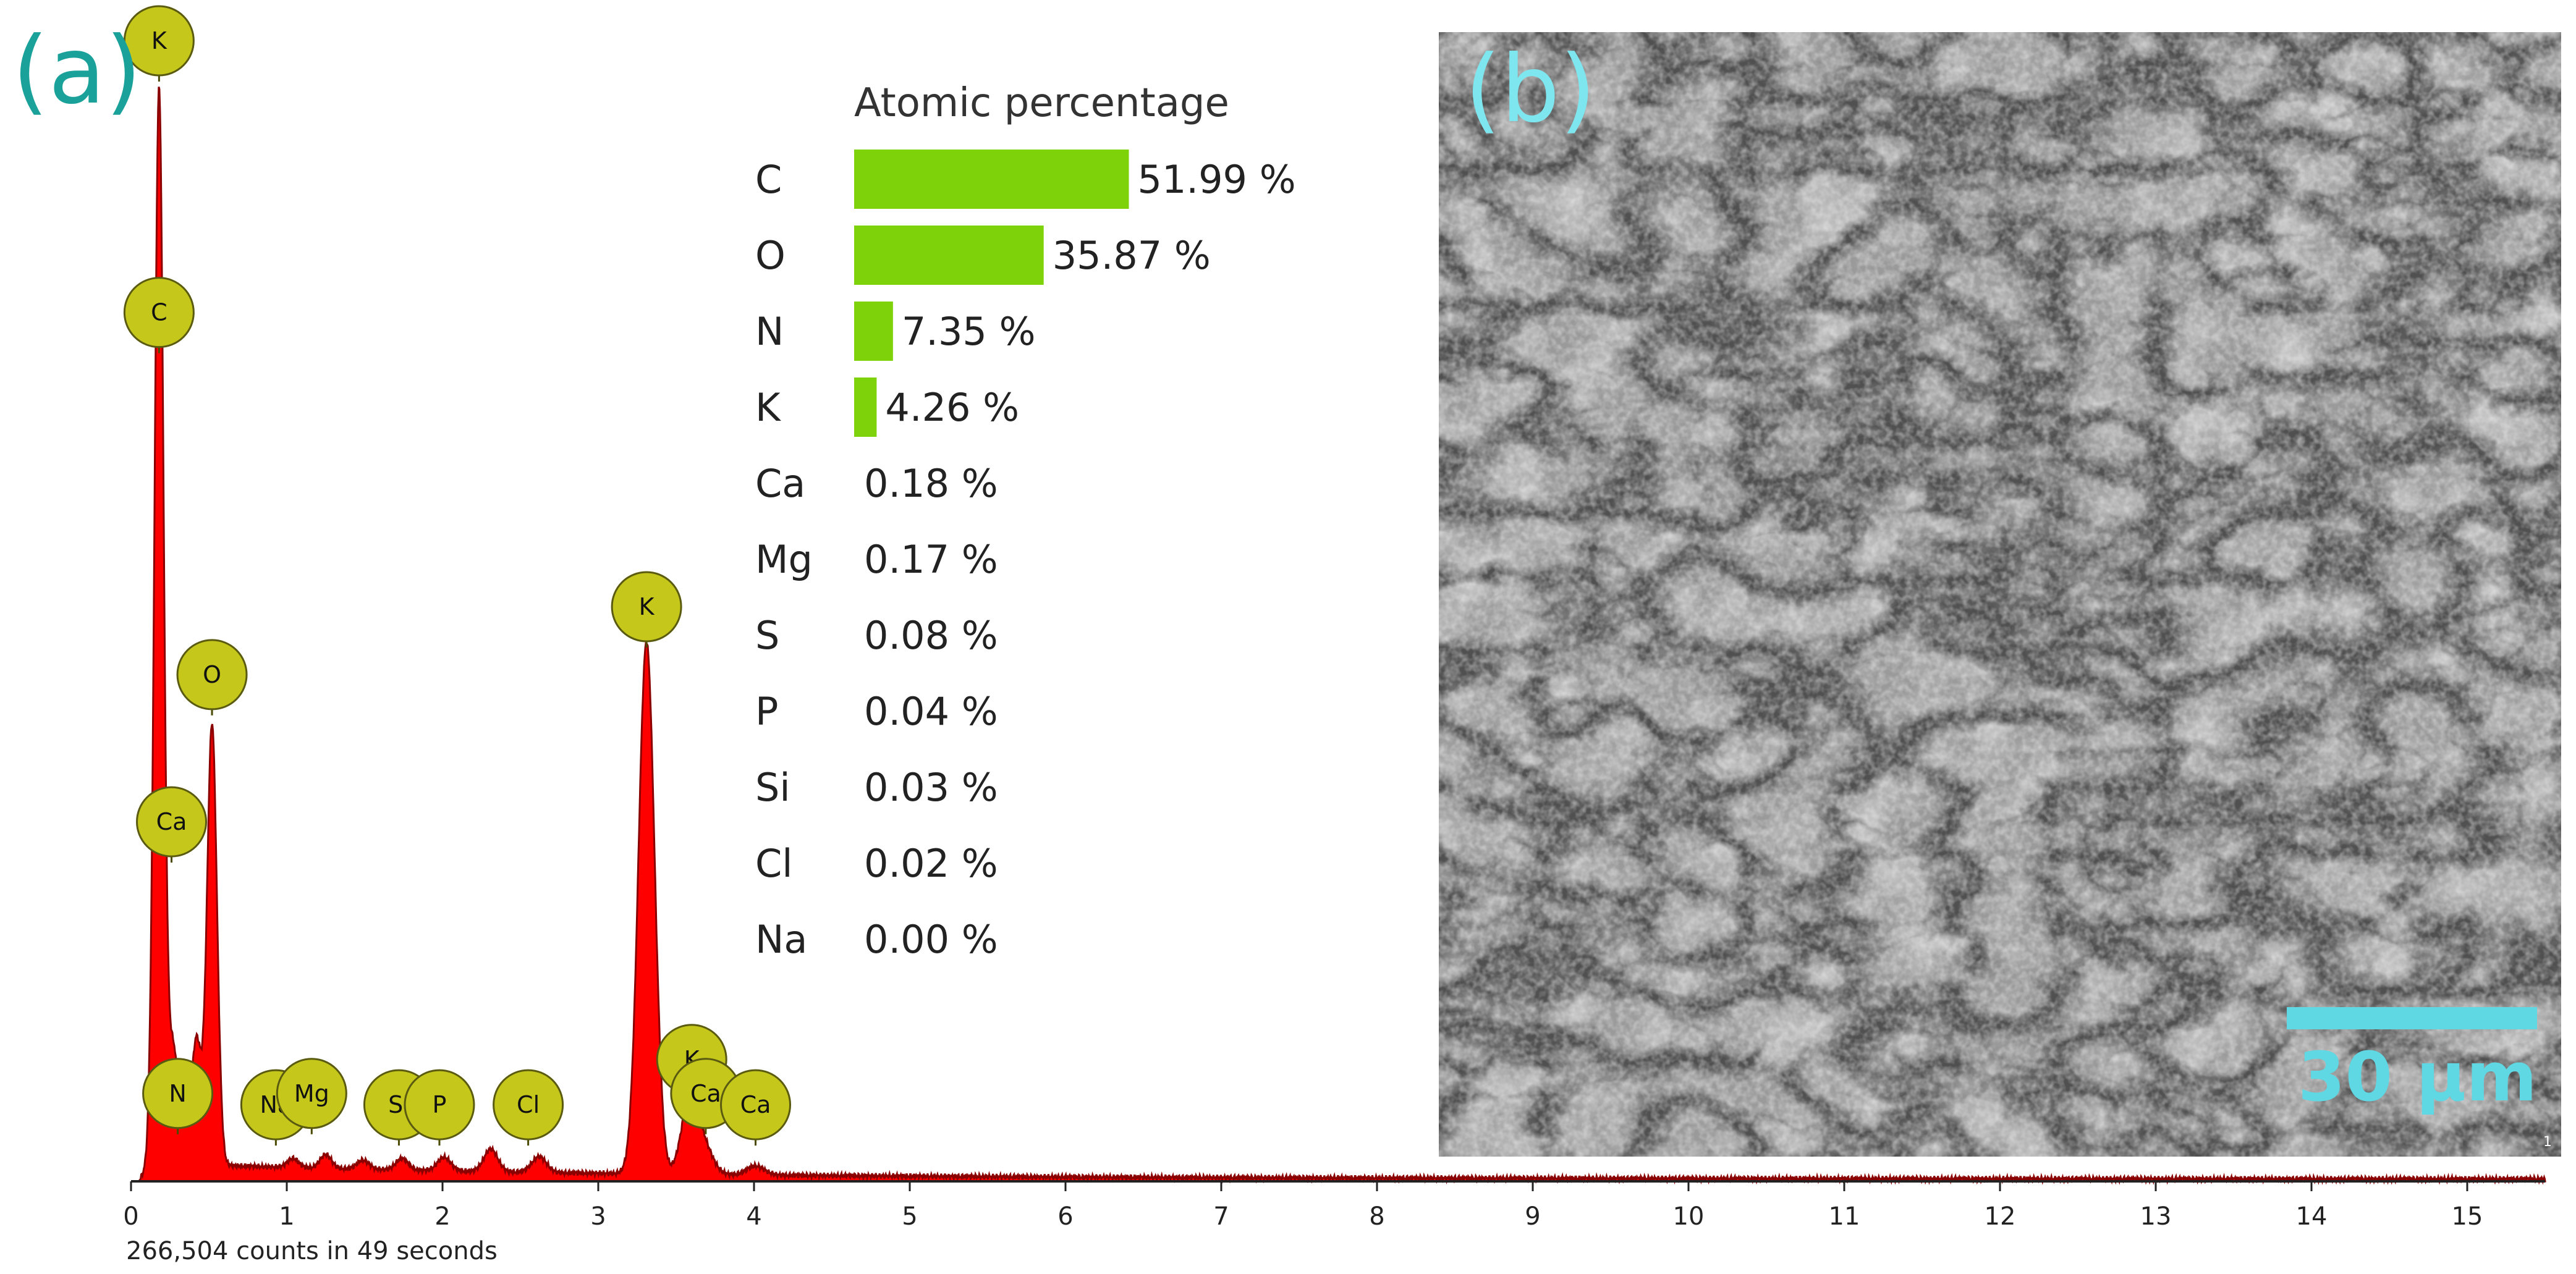  What do you see at coordinates (312, 1251) in the screenshot?
I see `counts-footer: 266,504 counts in 49 seconds` at bounding box center [312, 1251].